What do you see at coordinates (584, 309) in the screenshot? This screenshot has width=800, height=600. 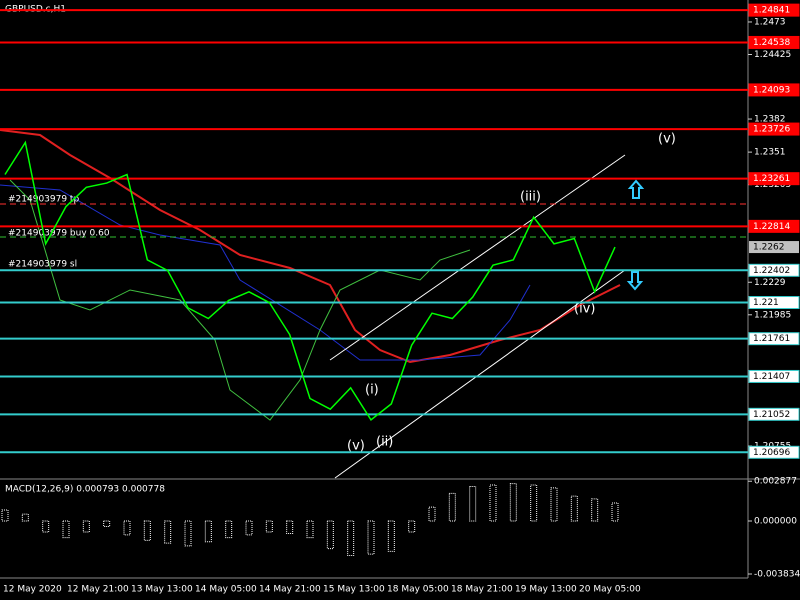 I see `wave-label: (iv)` at bounding box center [584, 309].